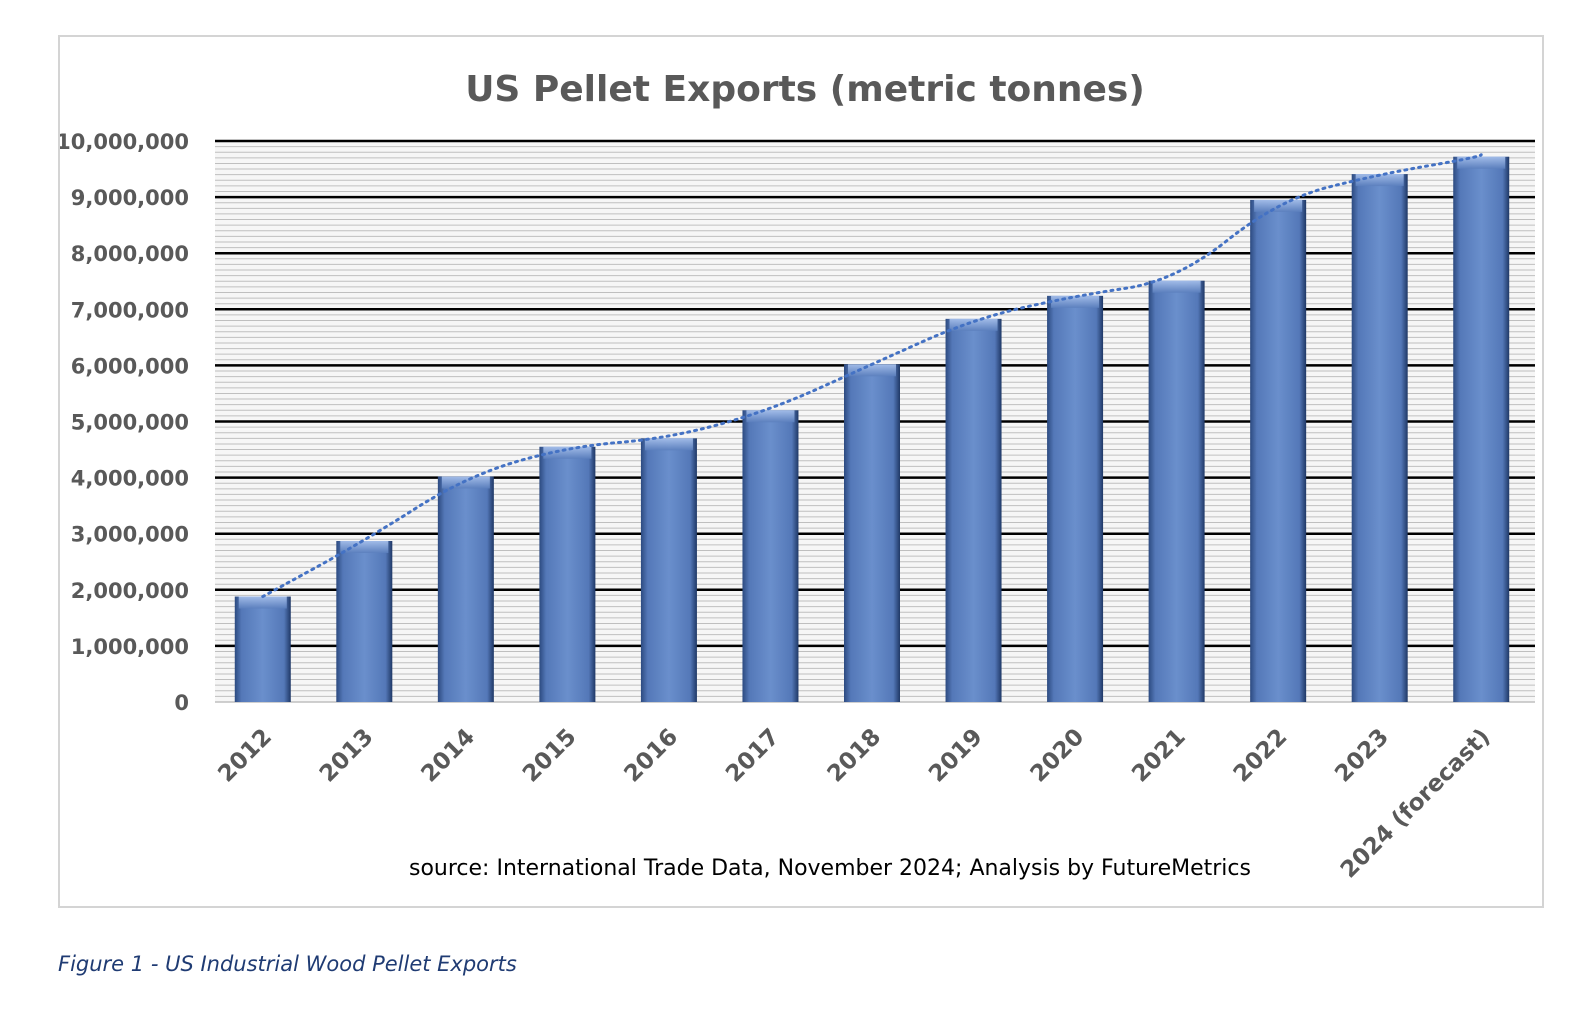 This screenshot has height=1016, width=1590. What do you see at coordinates (130, 647) in the screenshot?
I see `y-tick-label: 1,000,000` at bounding box center [130, 647].